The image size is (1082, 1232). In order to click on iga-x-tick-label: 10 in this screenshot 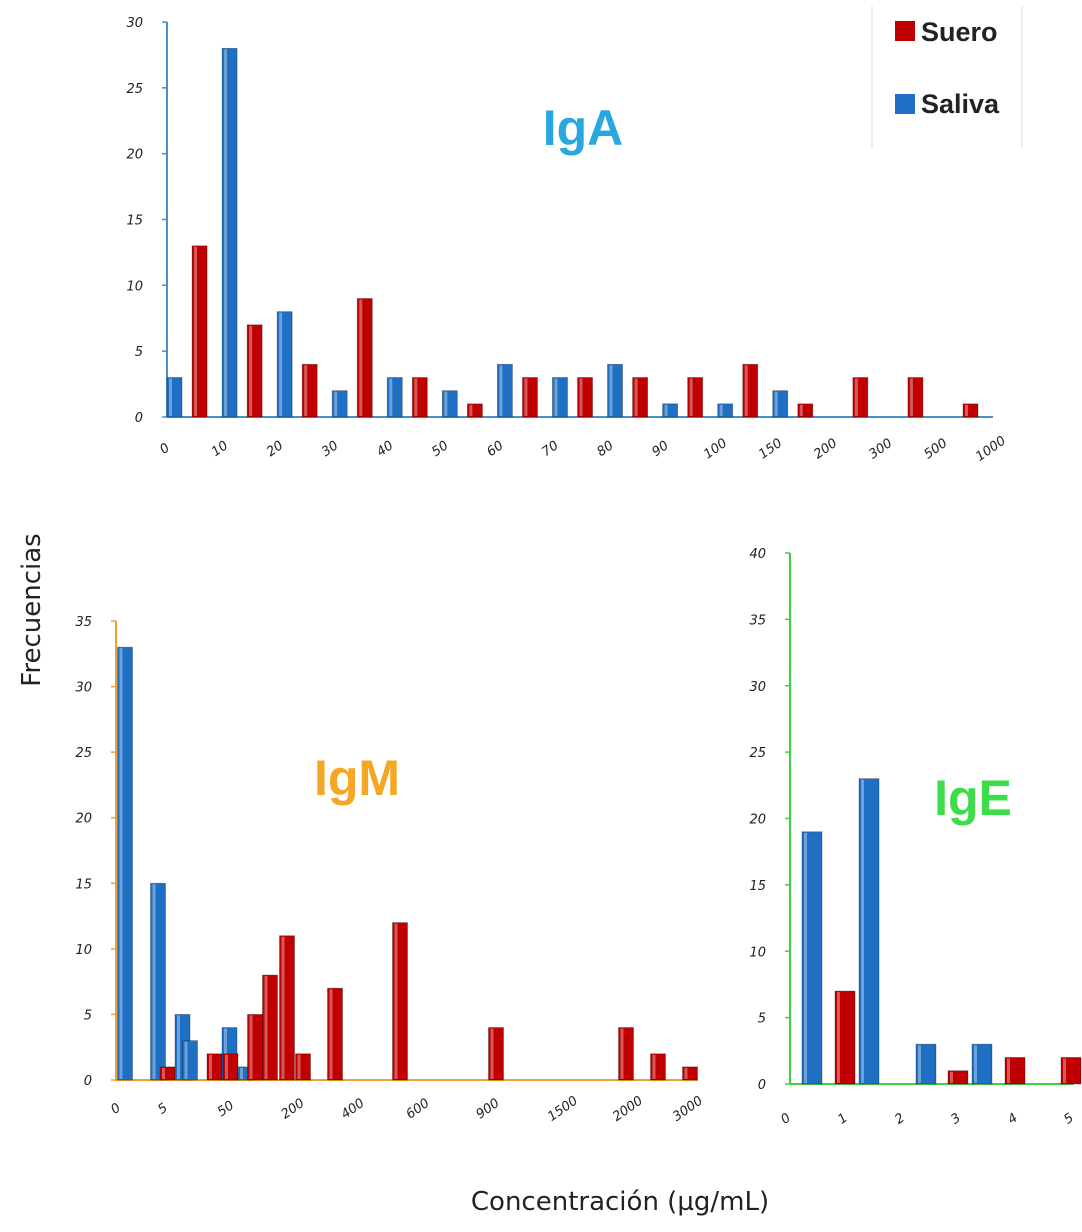, I will do `click(220, 449)`.